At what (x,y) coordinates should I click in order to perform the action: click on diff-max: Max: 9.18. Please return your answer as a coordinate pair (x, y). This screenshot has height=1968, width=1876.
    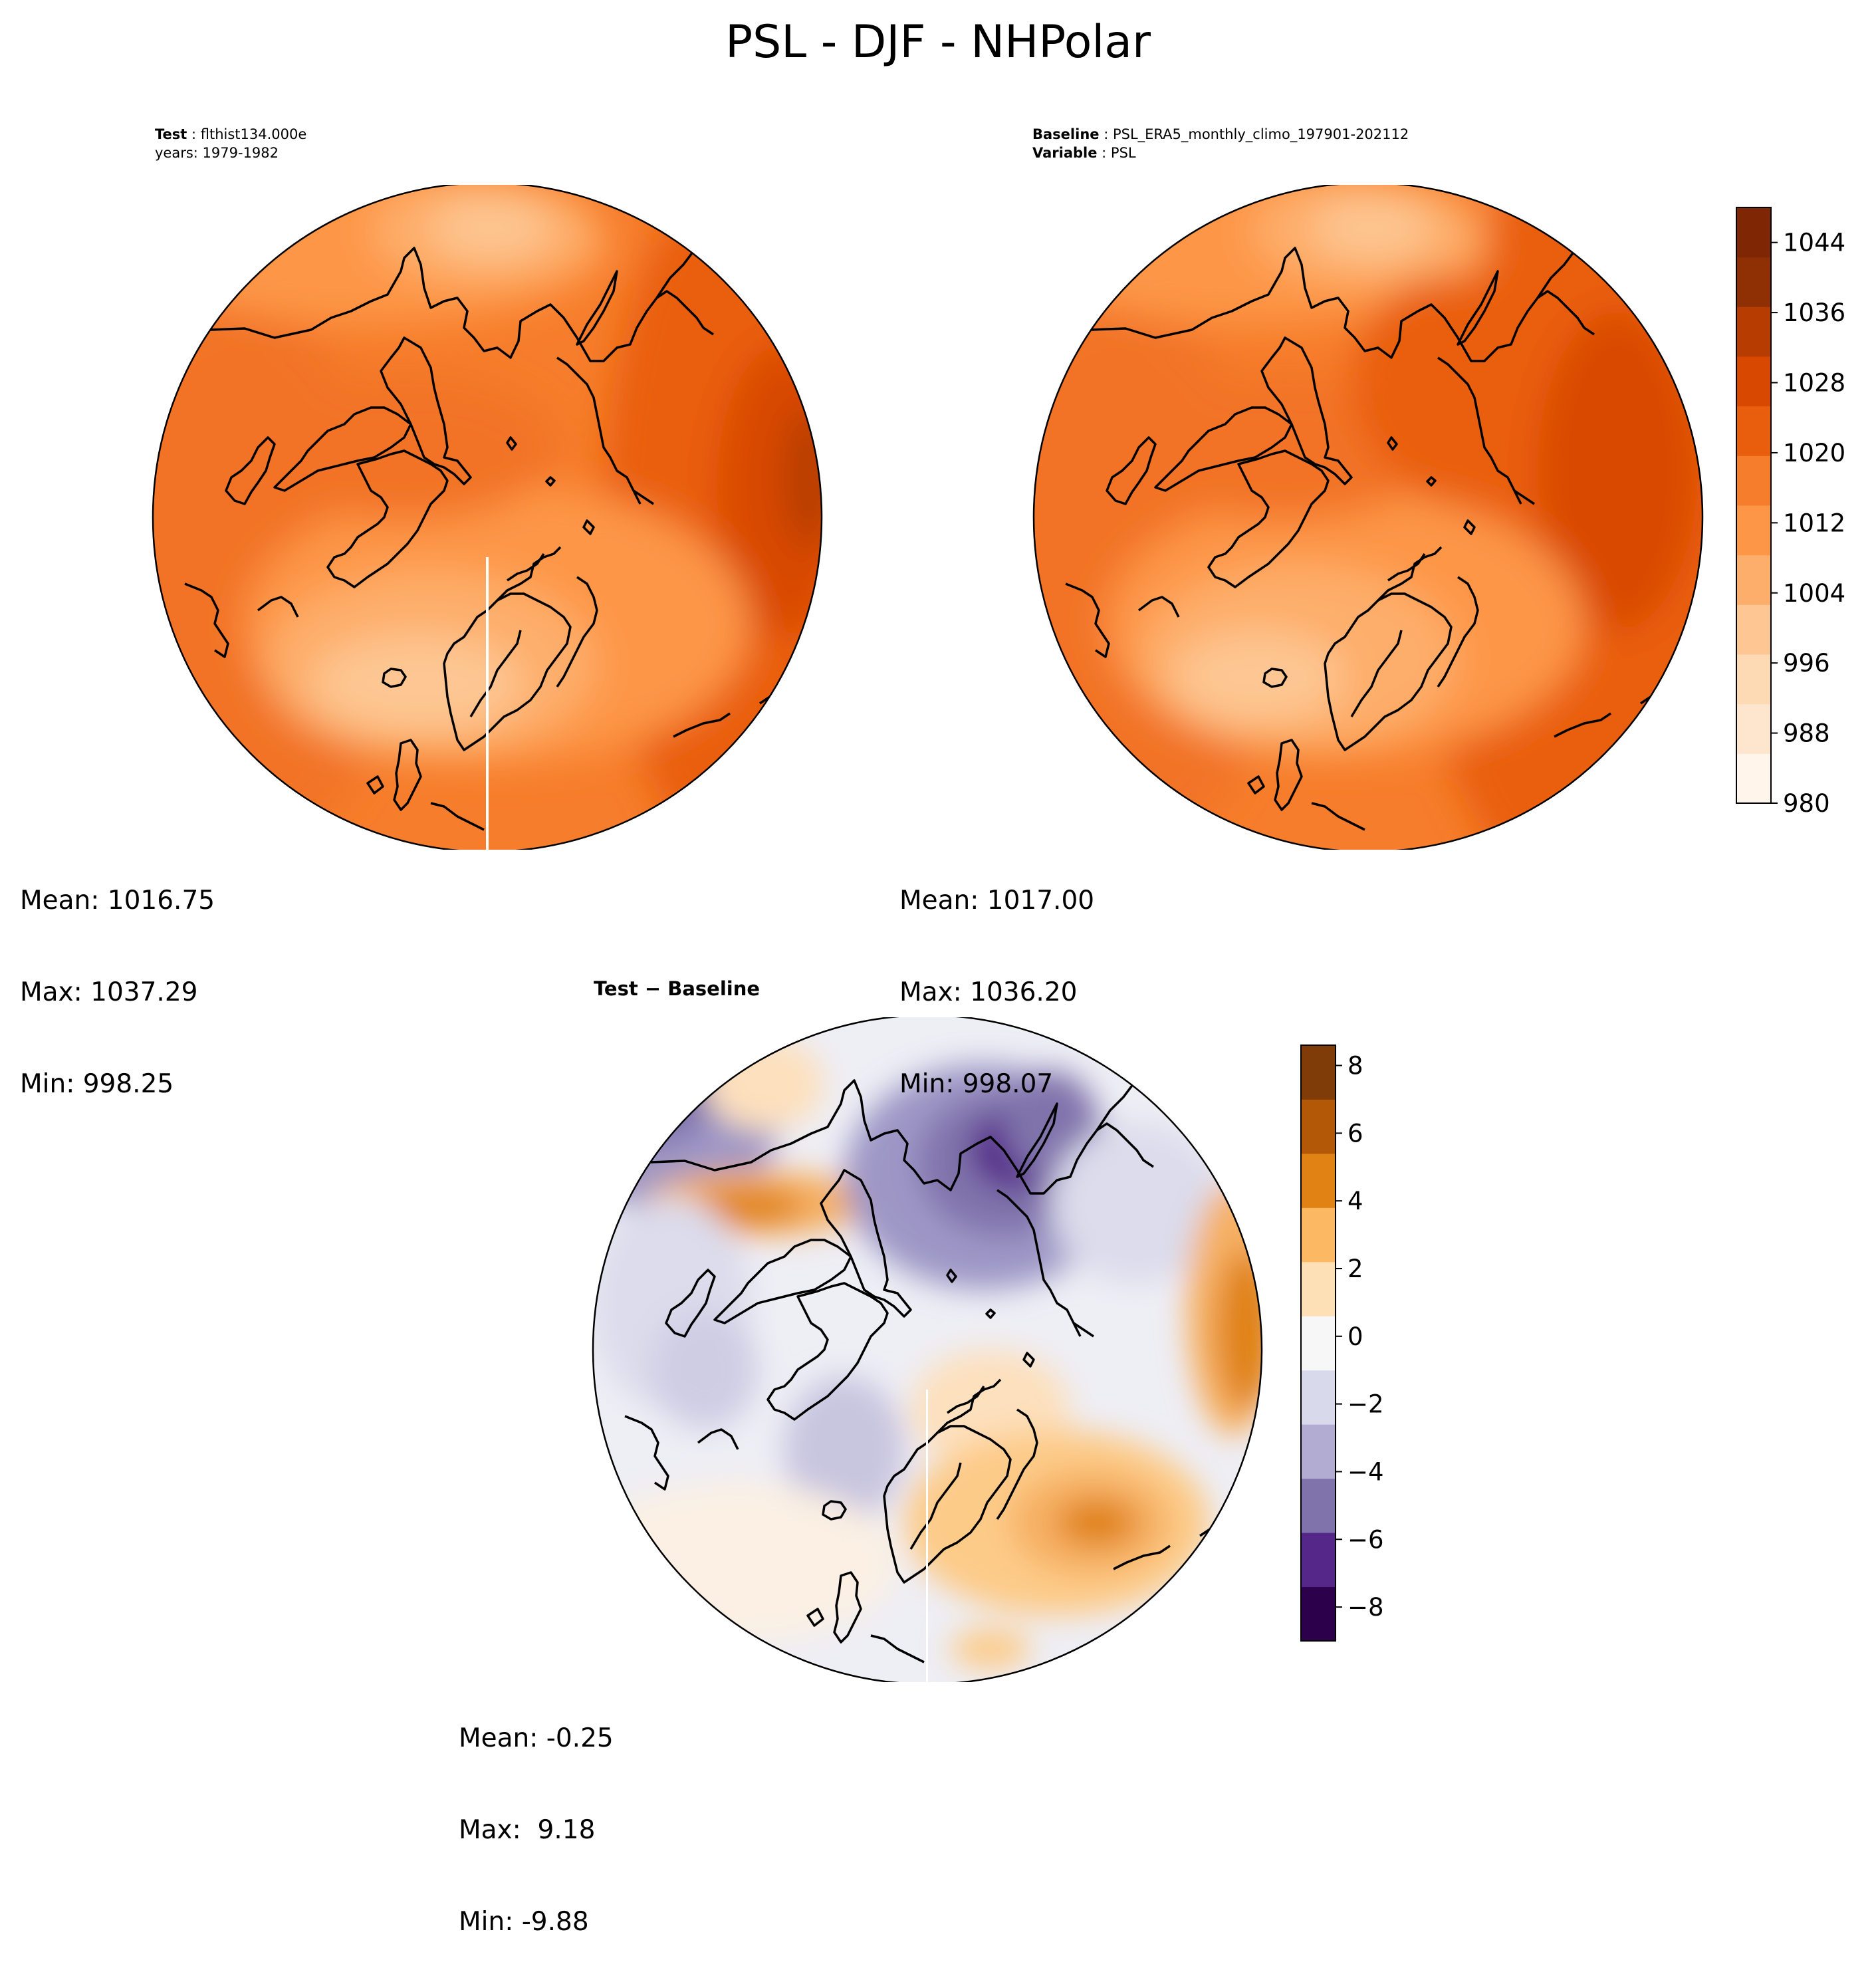
    Looking at the image, I should click on (528, 1830).